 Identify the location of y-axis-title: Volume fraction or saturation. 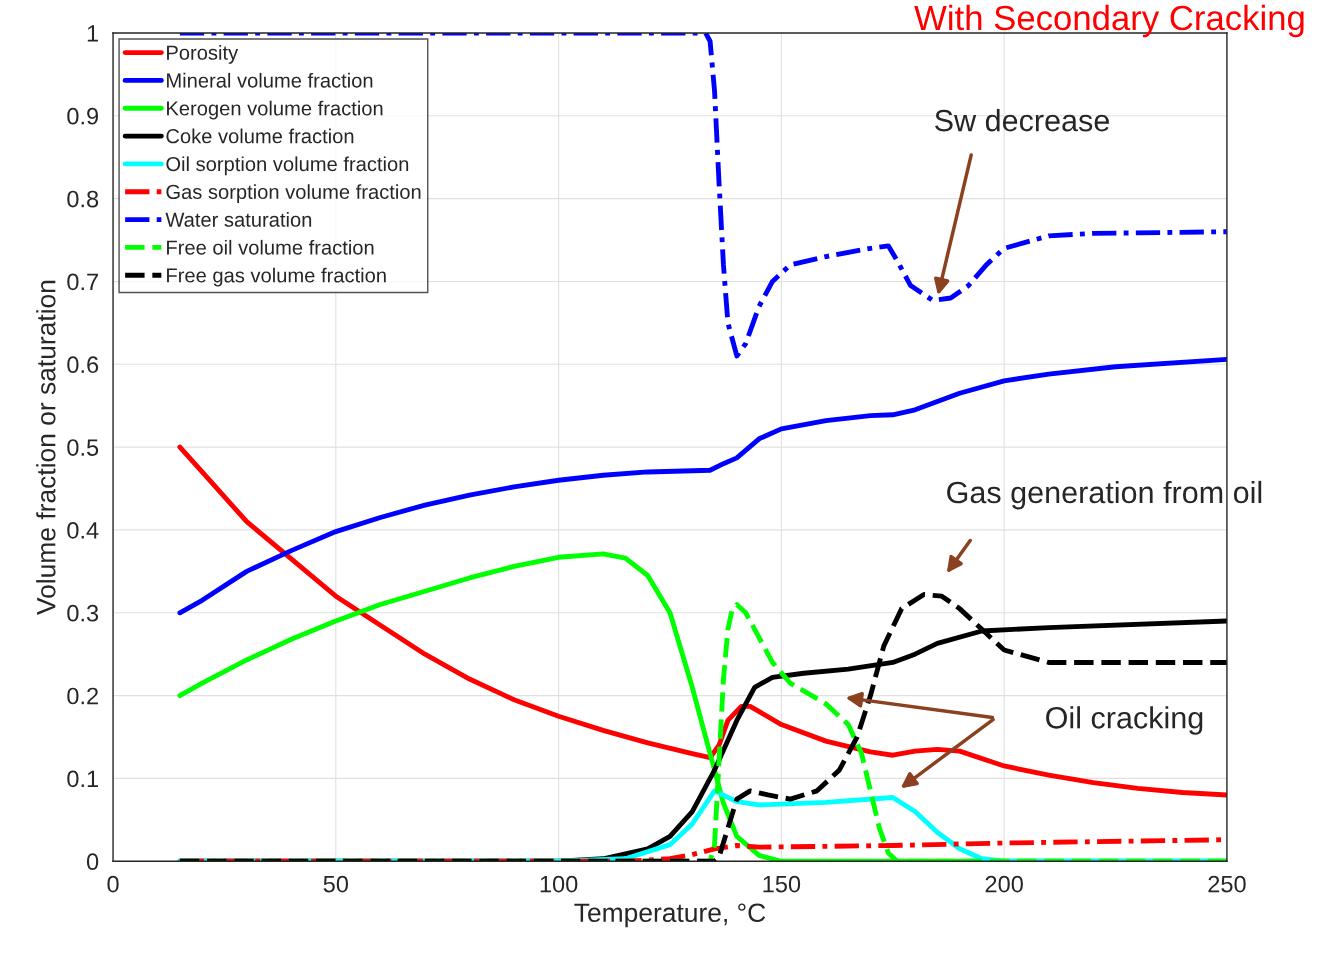
(46, 447).